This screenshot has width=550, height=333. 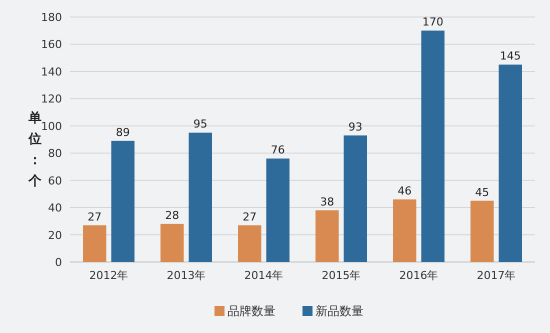 What do you see at coordinates (482, 192) in the screenshot?
I see `data-label: 45` at bounding box center [482, 192].